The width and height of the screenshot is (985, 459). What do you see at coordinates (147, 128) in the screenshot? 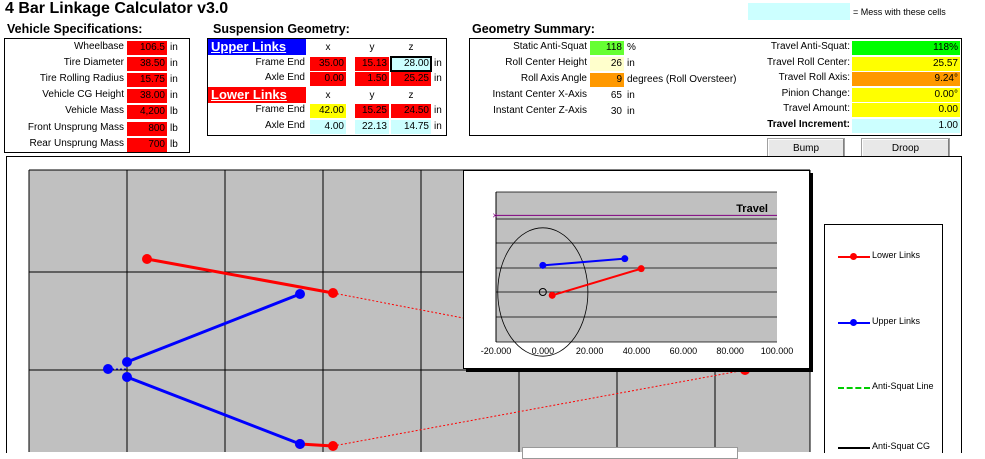
I see `vehicle-spec-input: 800` at bounding box center [147, 128].